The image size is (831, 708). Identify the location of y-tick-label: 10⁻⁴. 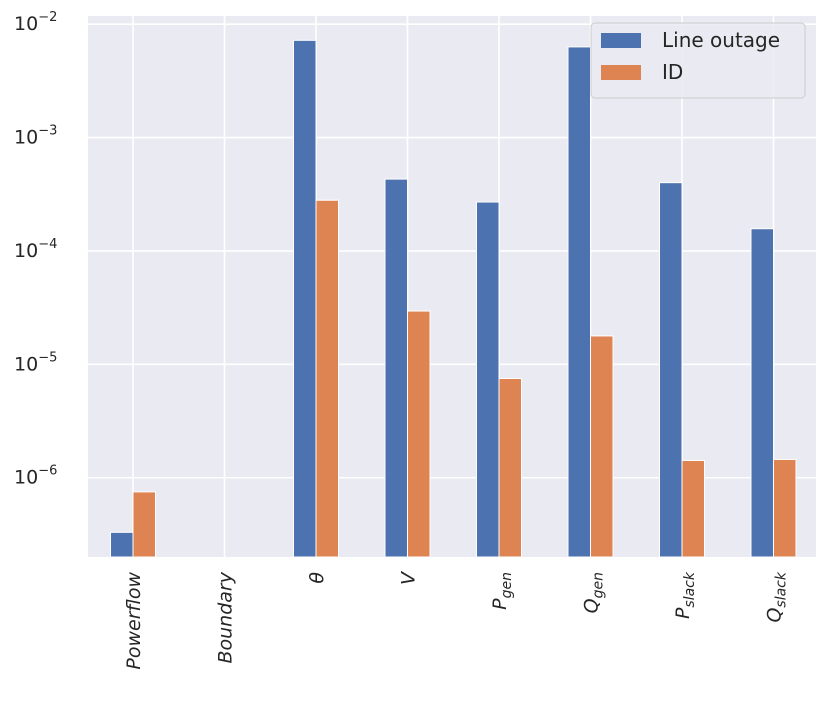
(35, 249).